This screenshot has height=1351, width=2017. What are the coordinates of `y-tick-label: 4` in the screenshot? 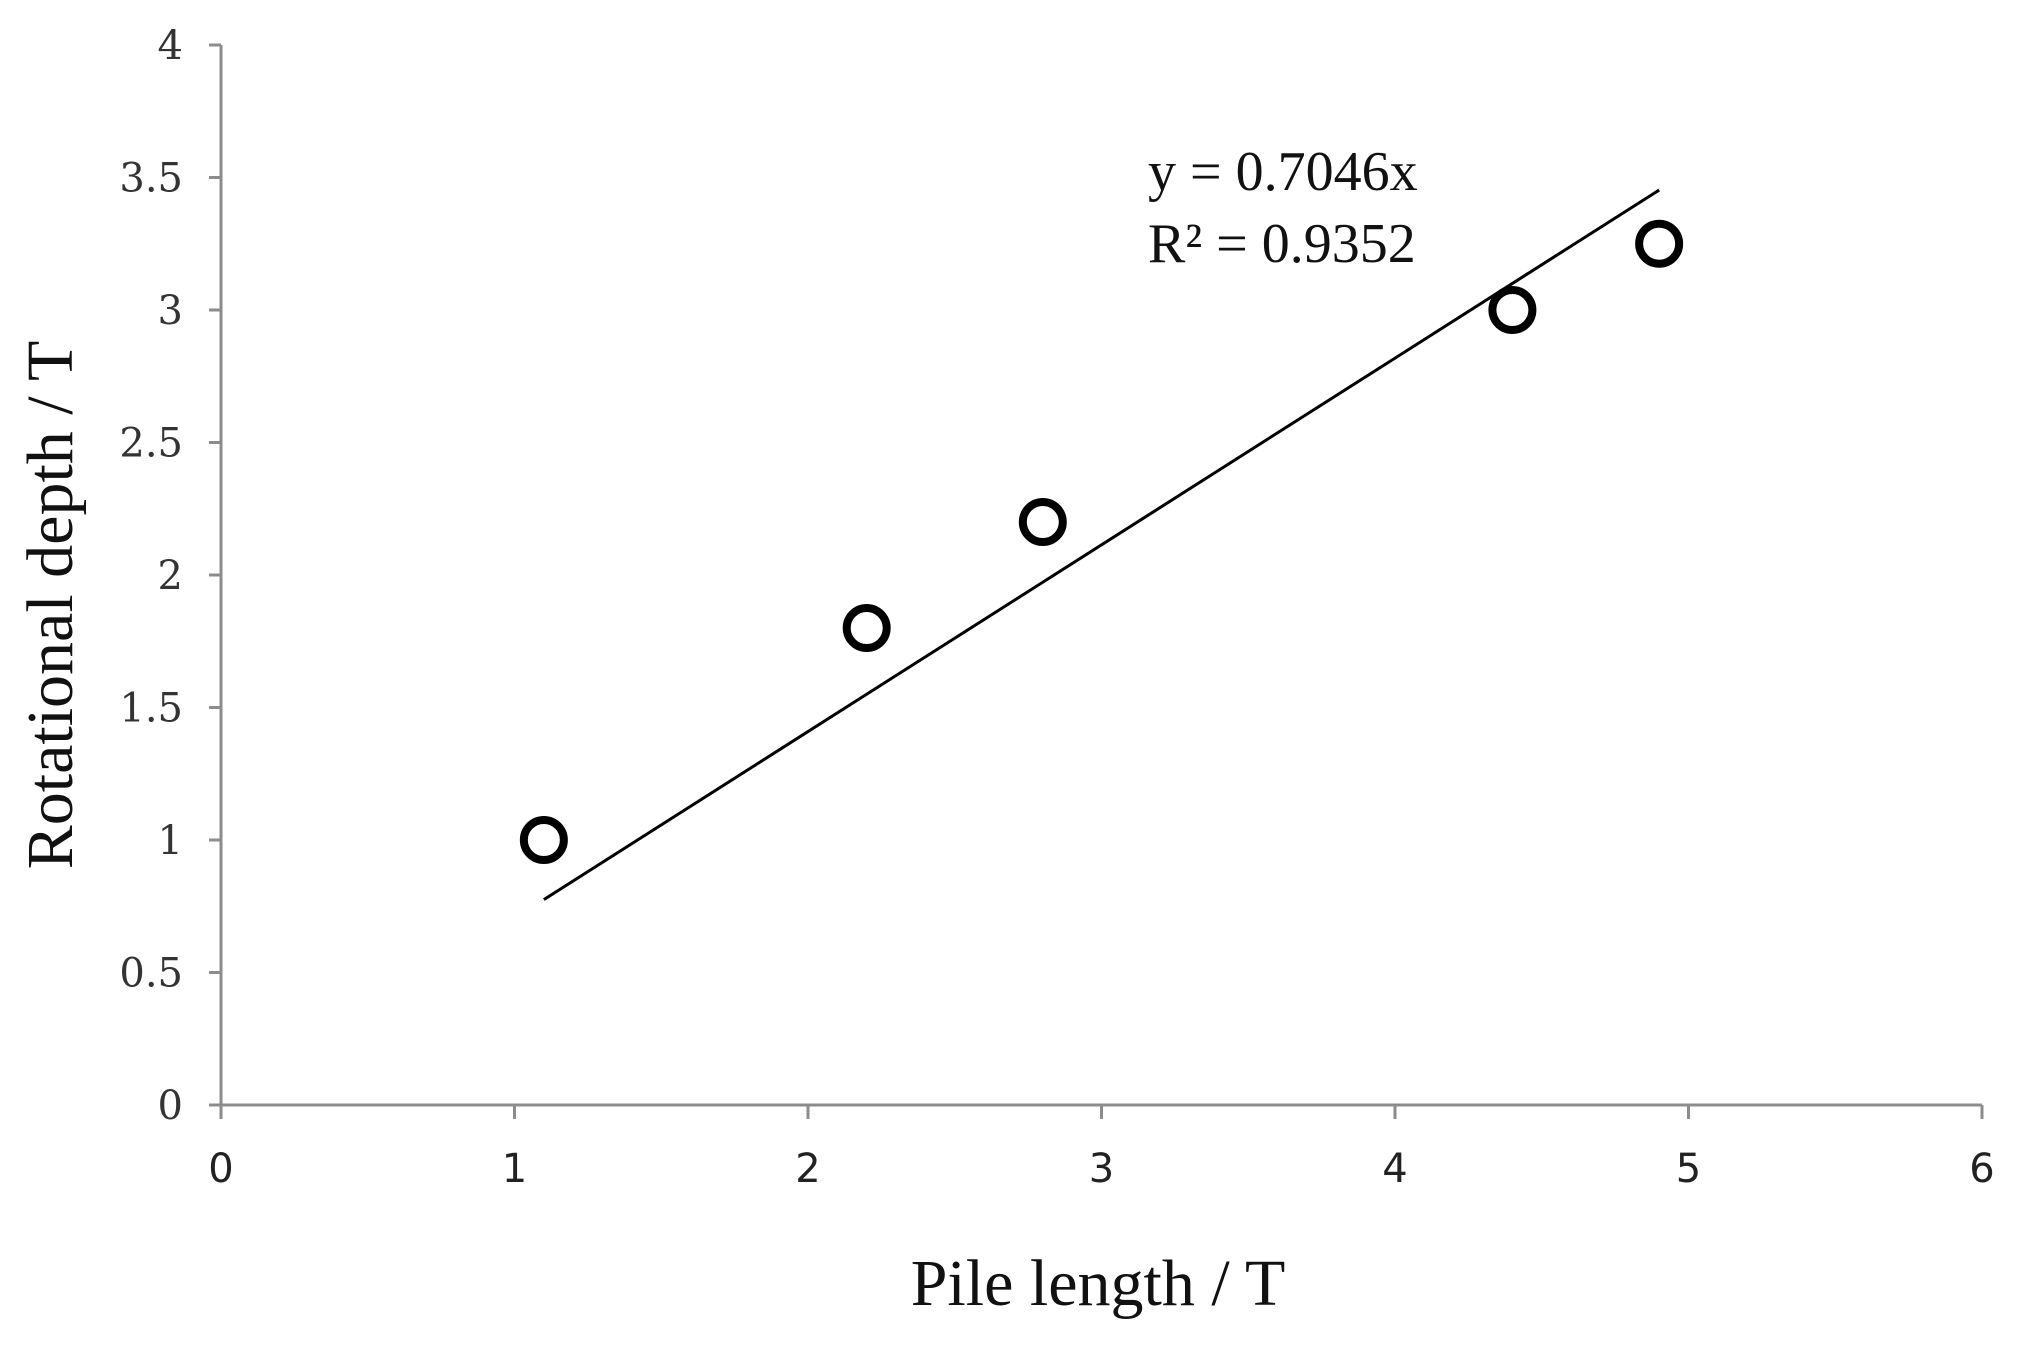 It's located at (170, 46).